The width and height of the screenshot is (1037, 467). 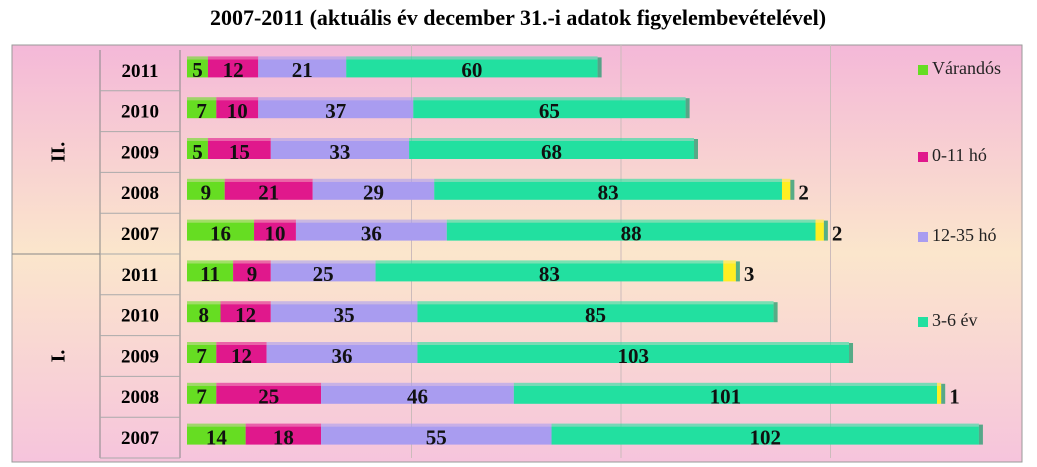 I want to click on data-label: 102, so click(x=765, y=437).